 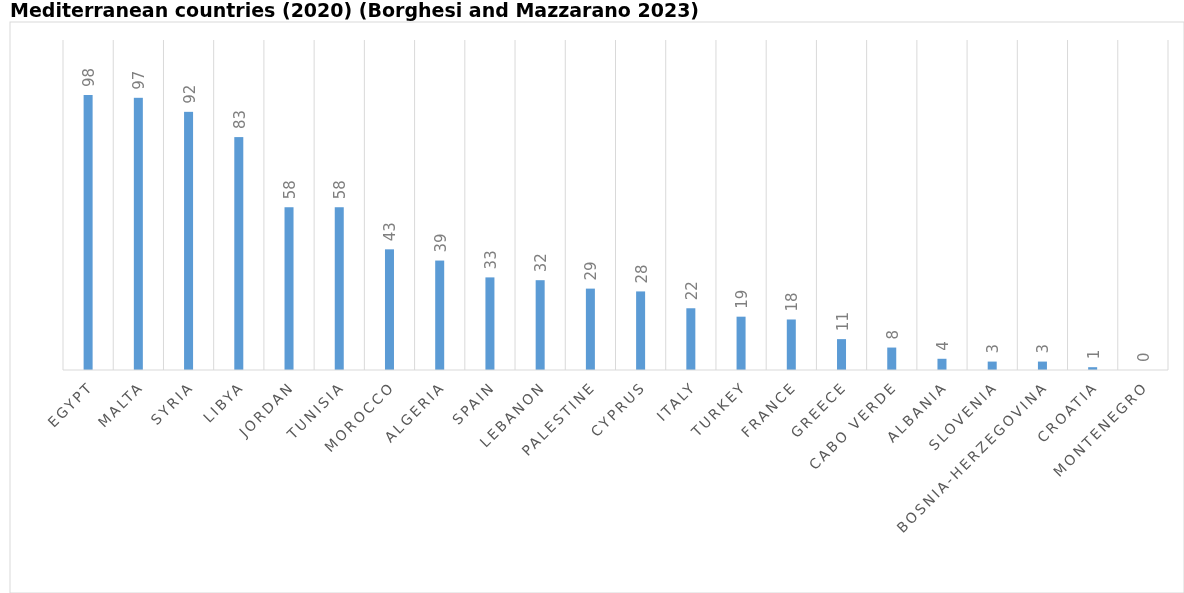 I want to click on data-label: 32, so click(x=541, y=263).